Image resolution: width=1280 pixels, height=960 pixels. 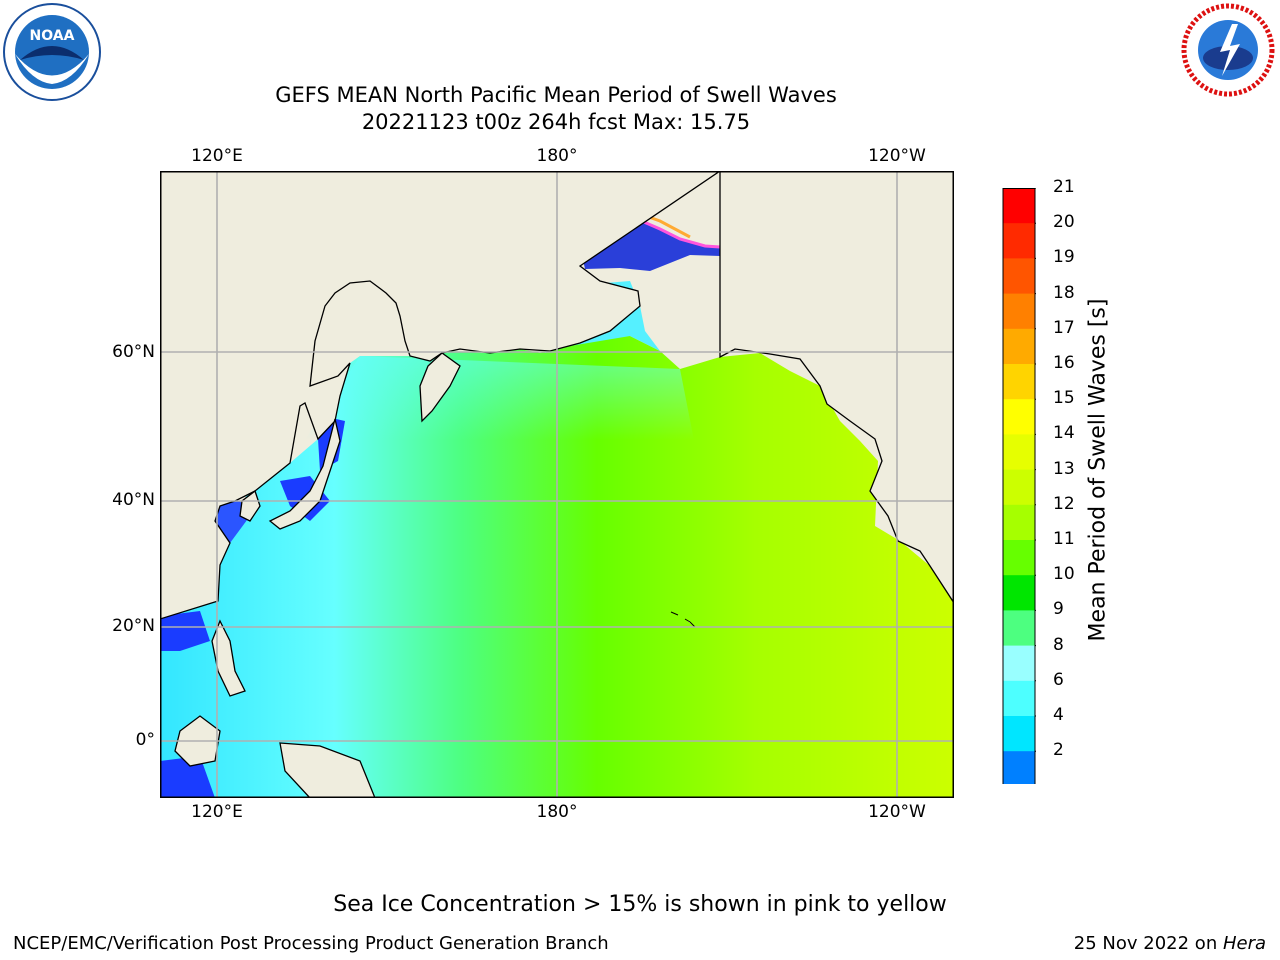 I want to click on footer-host: Hera, so click(x=1244, y=943).